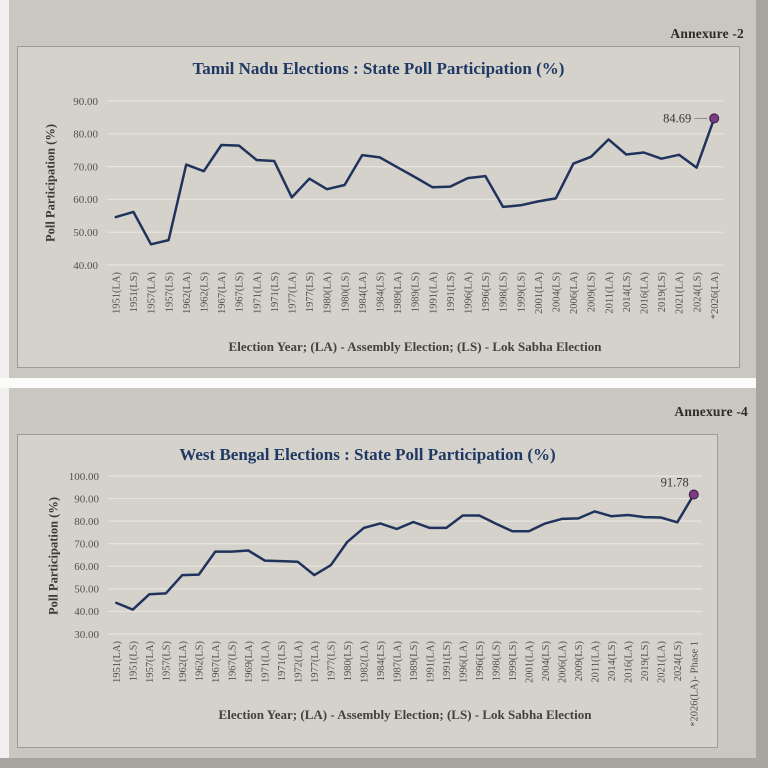 The image size is (768, 768). Describe the element at coordinates (715, 296) in the screenshot. I see `x-tick-label: *2026(LA)` at that location.